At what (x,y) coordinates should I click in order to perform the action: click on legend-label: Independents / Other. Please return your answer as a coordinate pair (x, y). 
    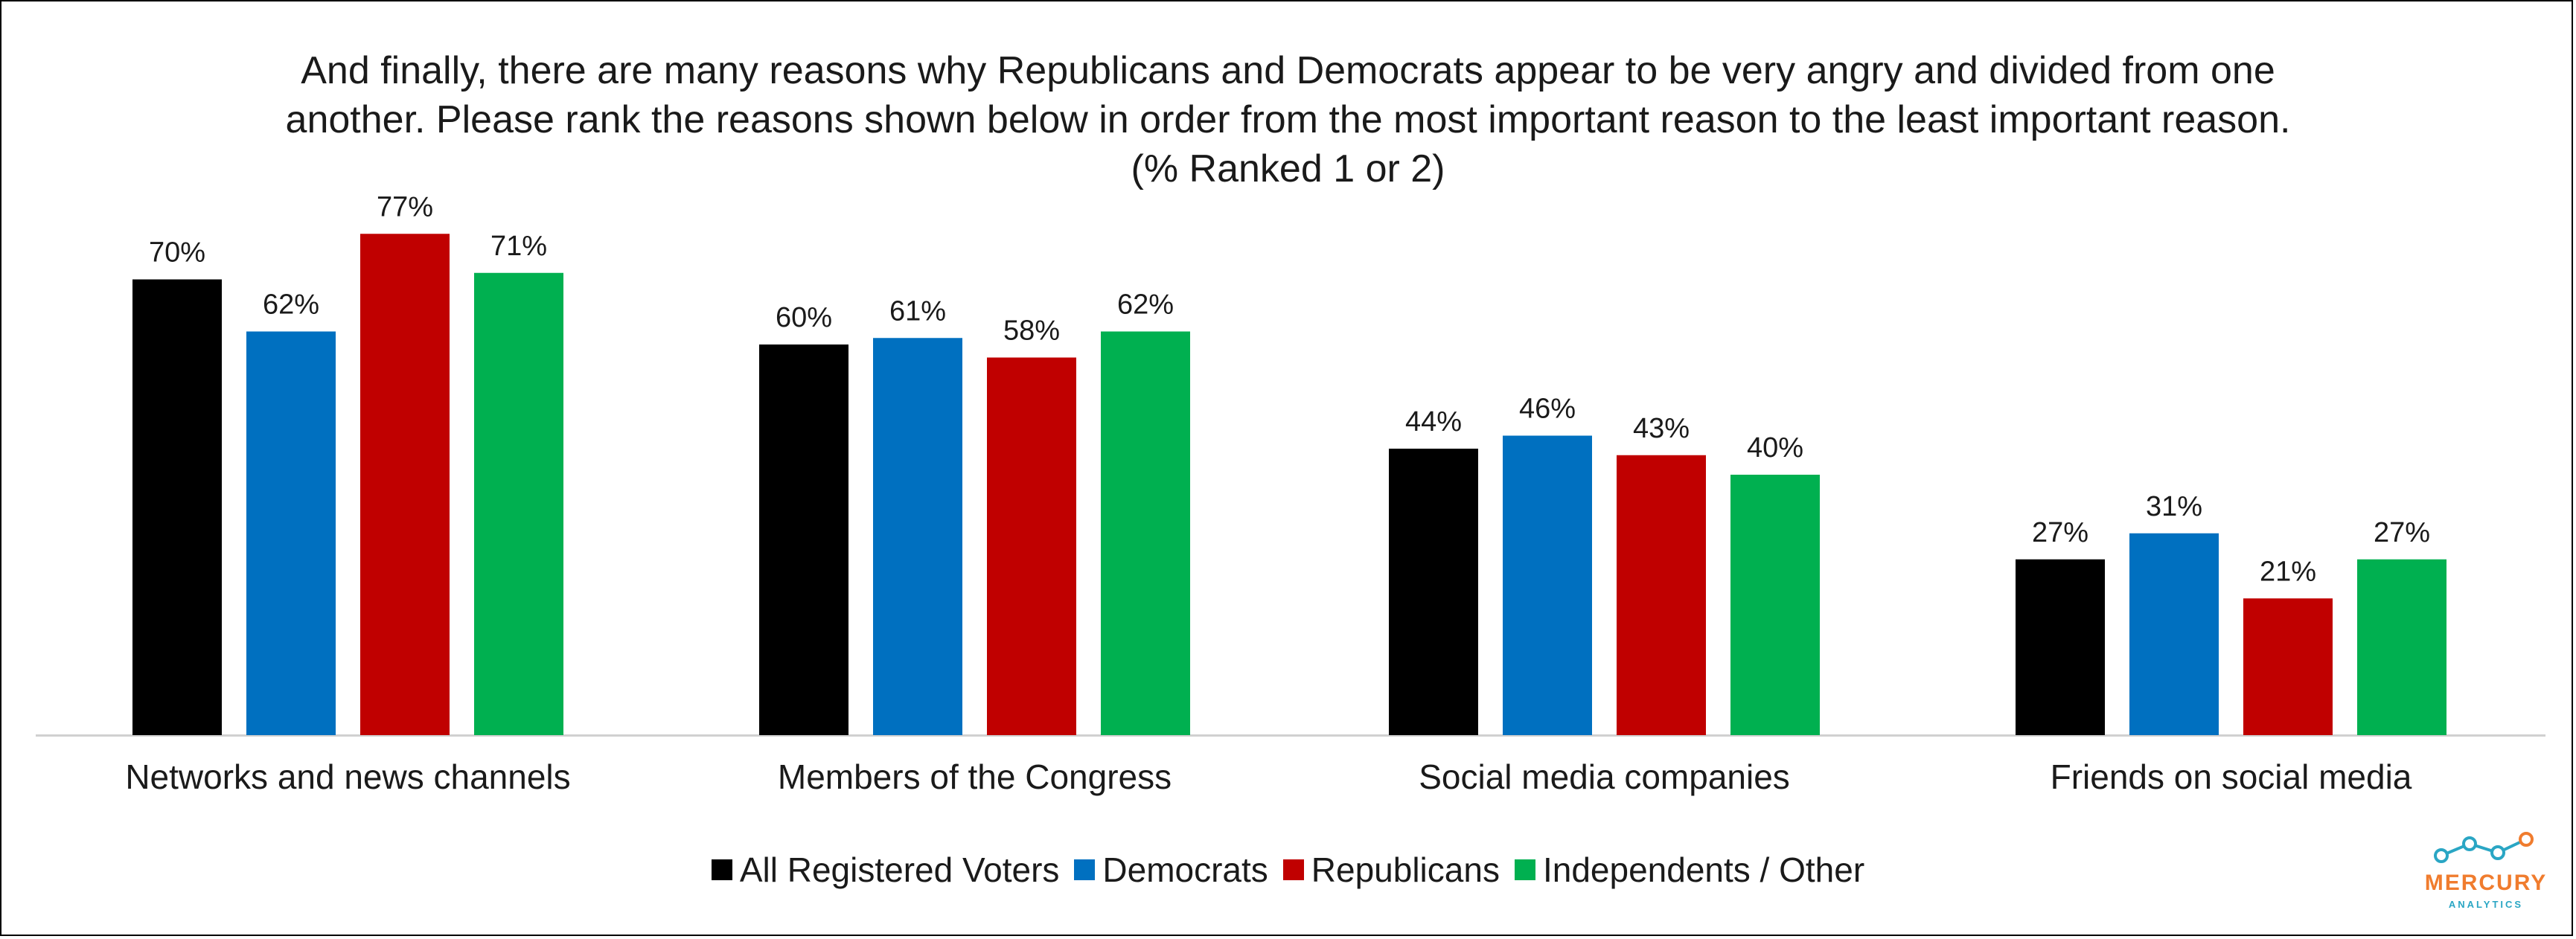
    Looking at the image, I should click on (1703, 869).